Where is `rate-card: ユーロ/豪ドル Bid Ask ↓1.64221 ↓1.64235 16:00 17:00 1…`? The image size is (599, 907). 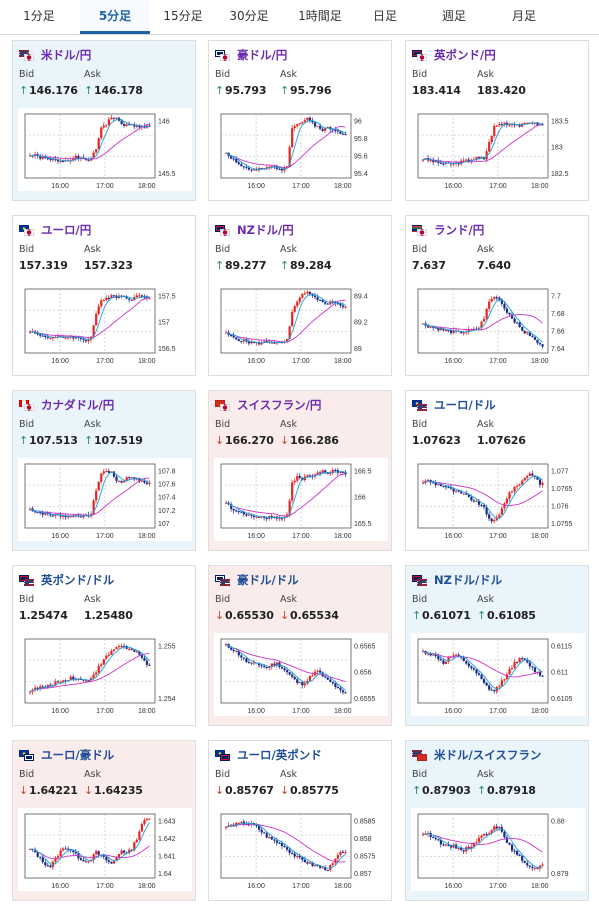
rate-card: ユーロ/豪ドル Bid Ask ↓1.64221 ↓1.64235 16:00 17:00 1… is located at coordinates (104, 820).